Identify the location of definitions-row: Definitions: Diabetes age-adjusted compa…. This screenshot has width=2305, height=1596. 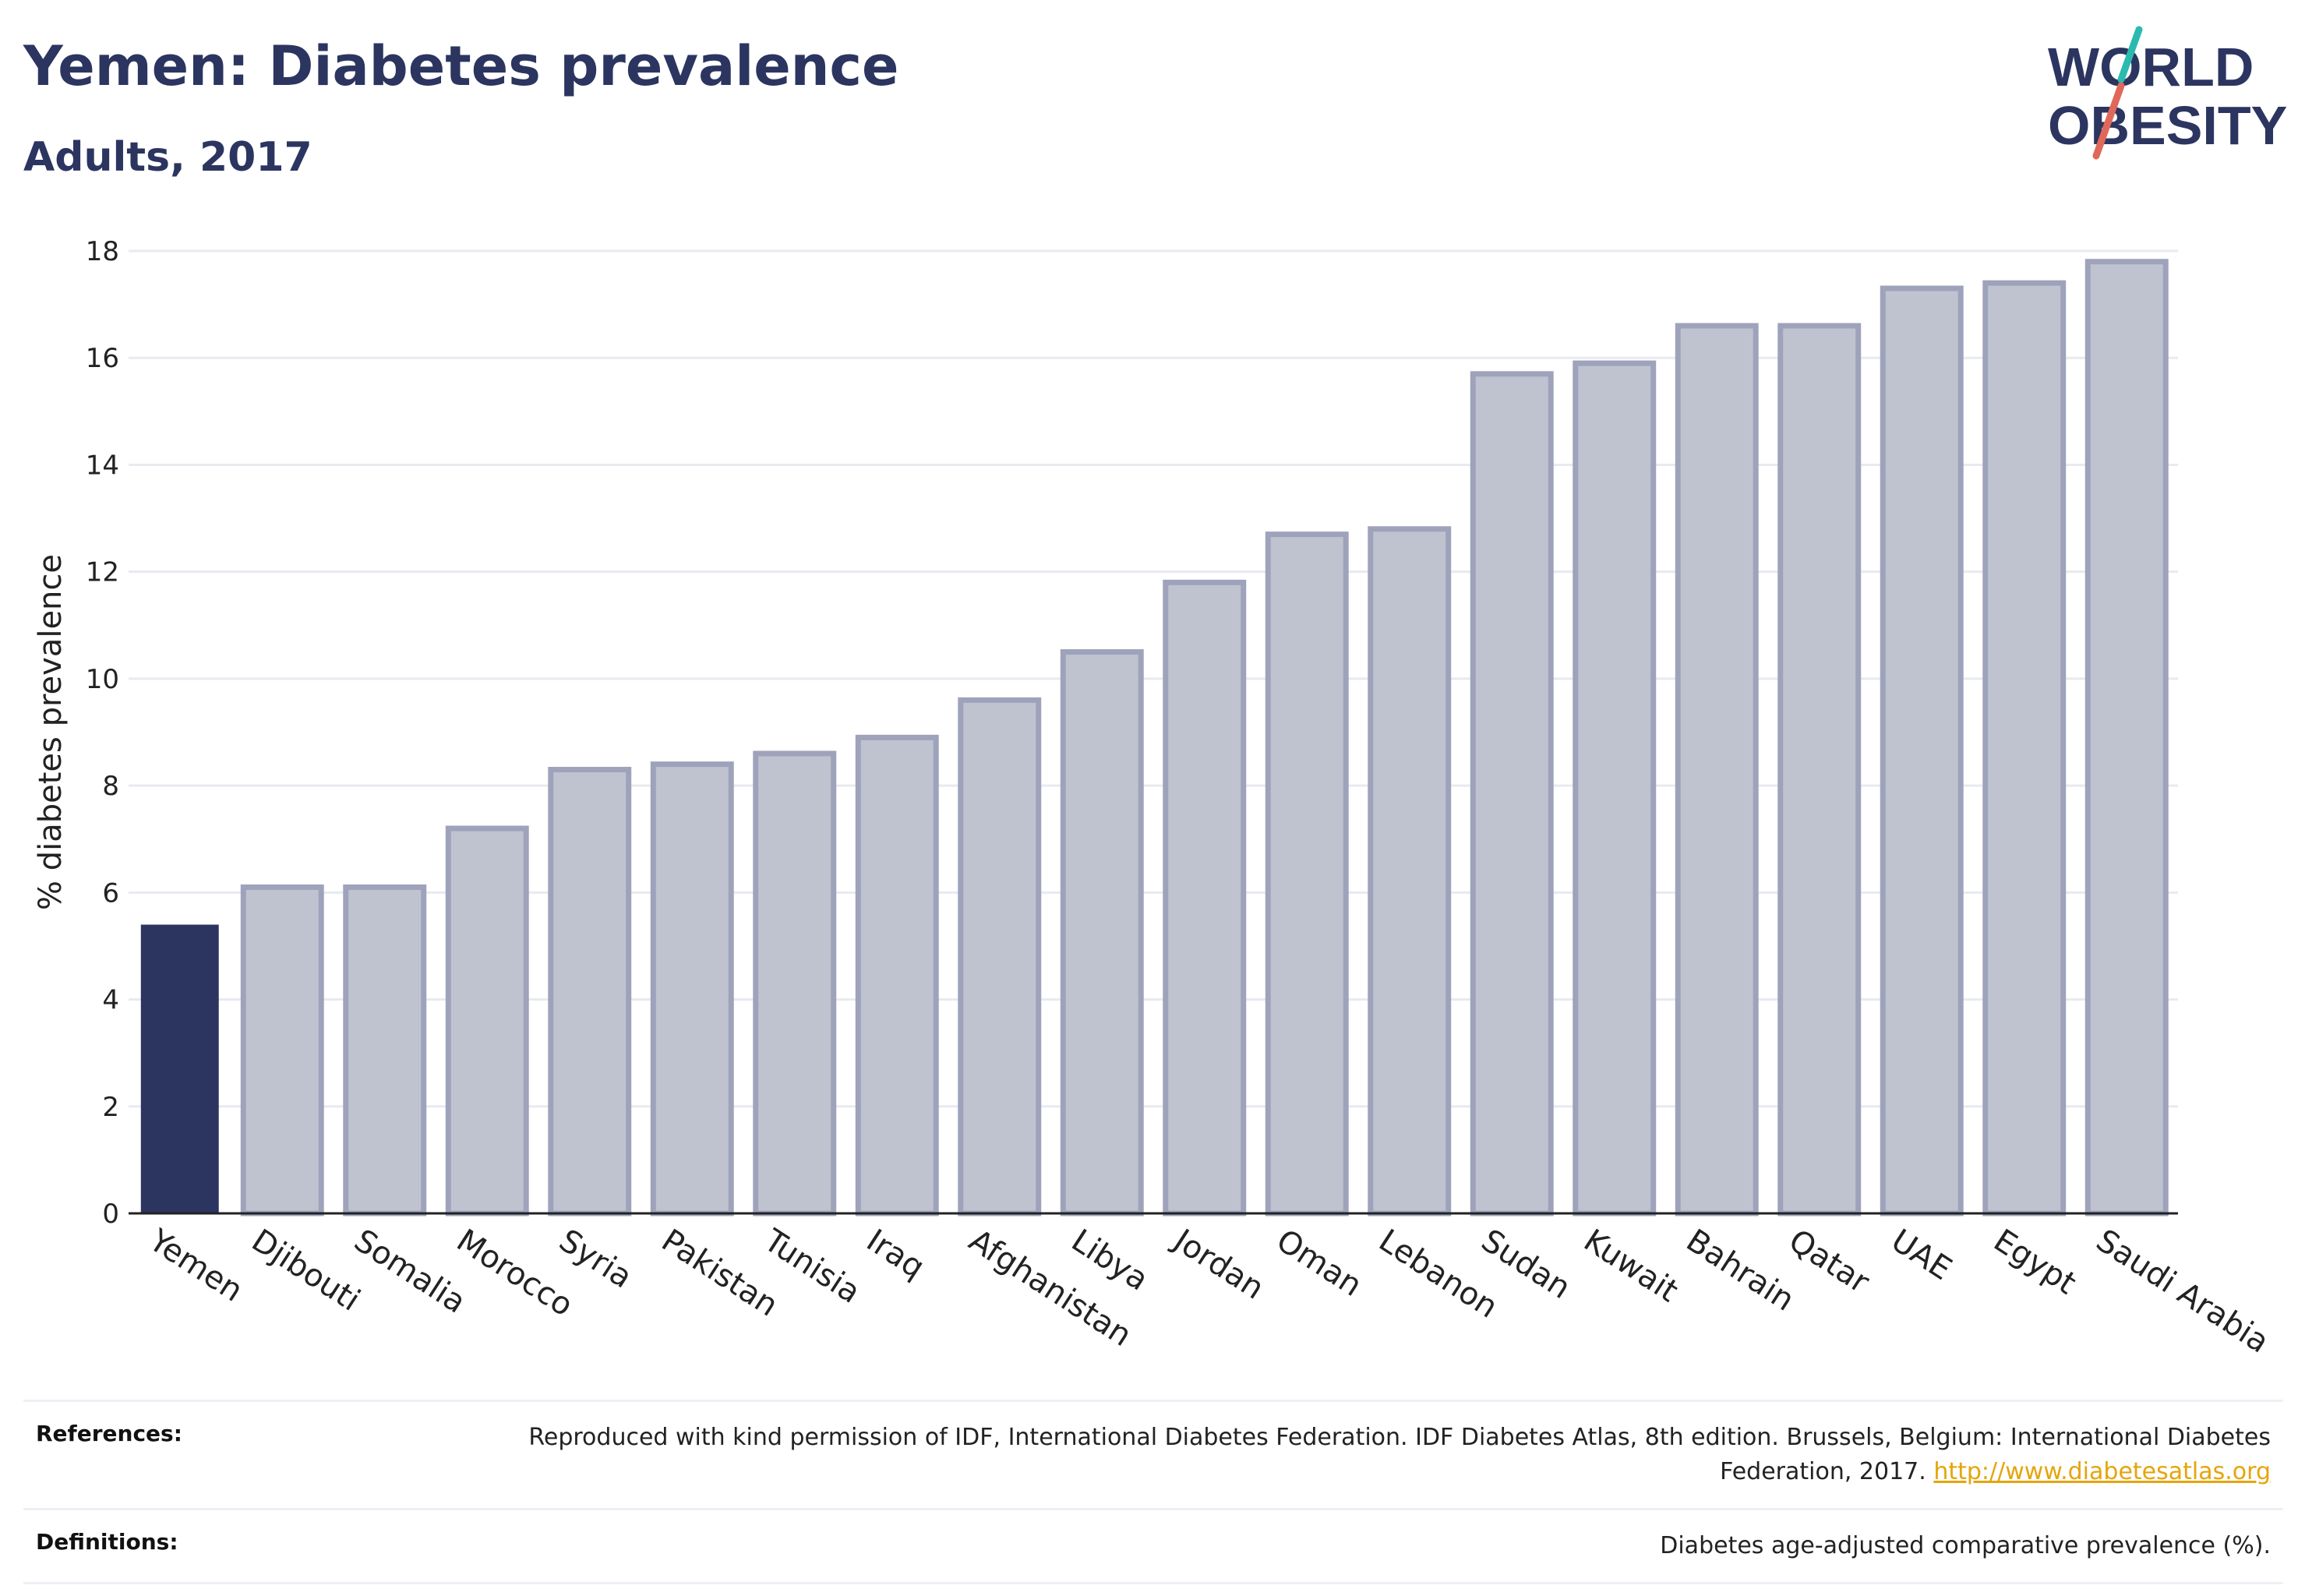
(1153, 1546).